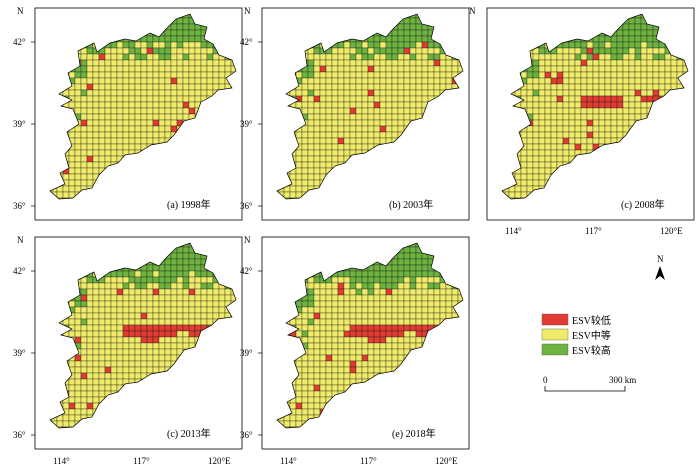 Image resolution: width=700 pixels, height=470 pixels. Describe the element at coordinates (595, 106) in the screenshot. I see `region-outline` at that location.